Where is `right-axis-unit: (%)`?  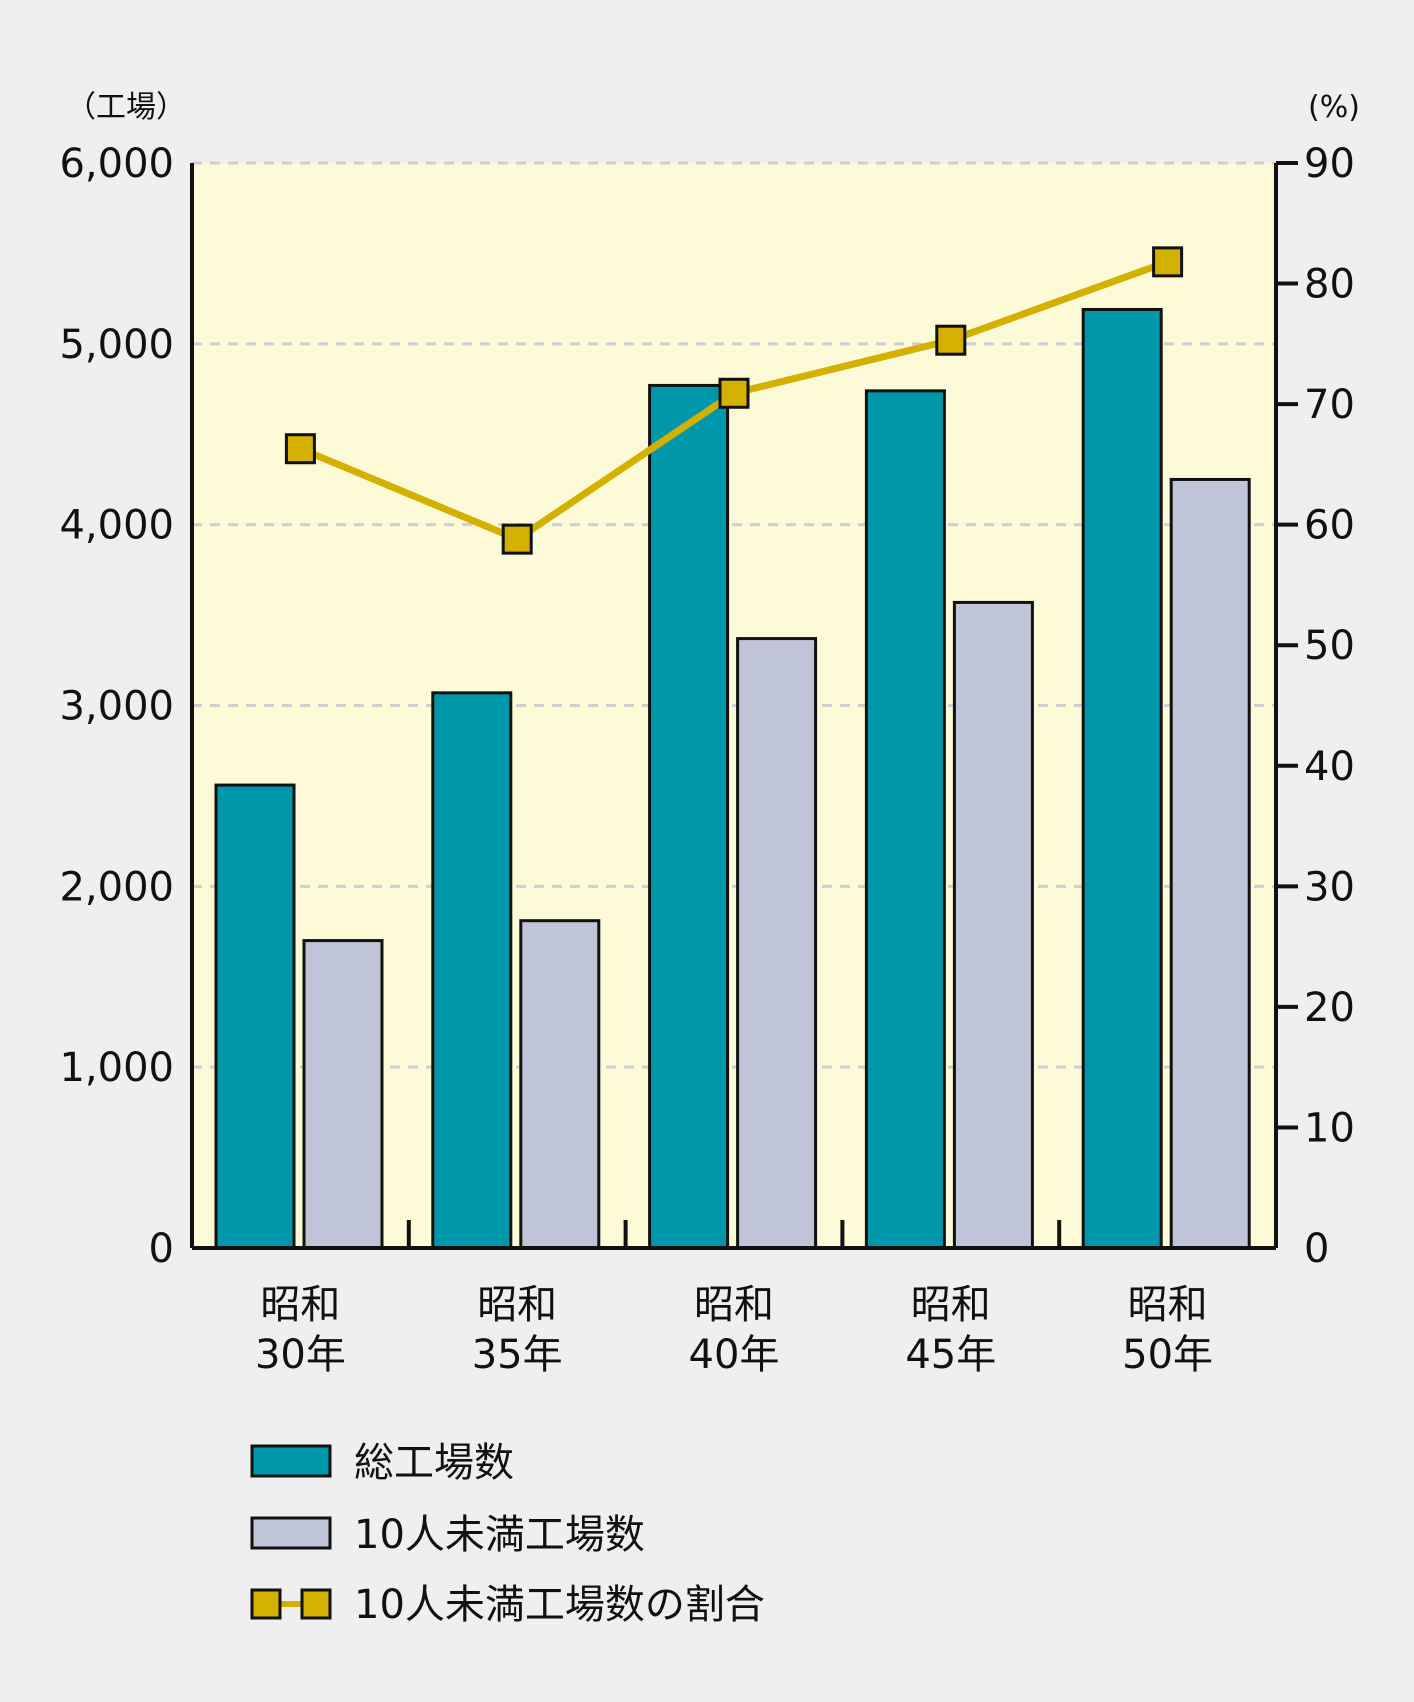 right-axis-unit: (%) is located at coordinates (1334, 107).